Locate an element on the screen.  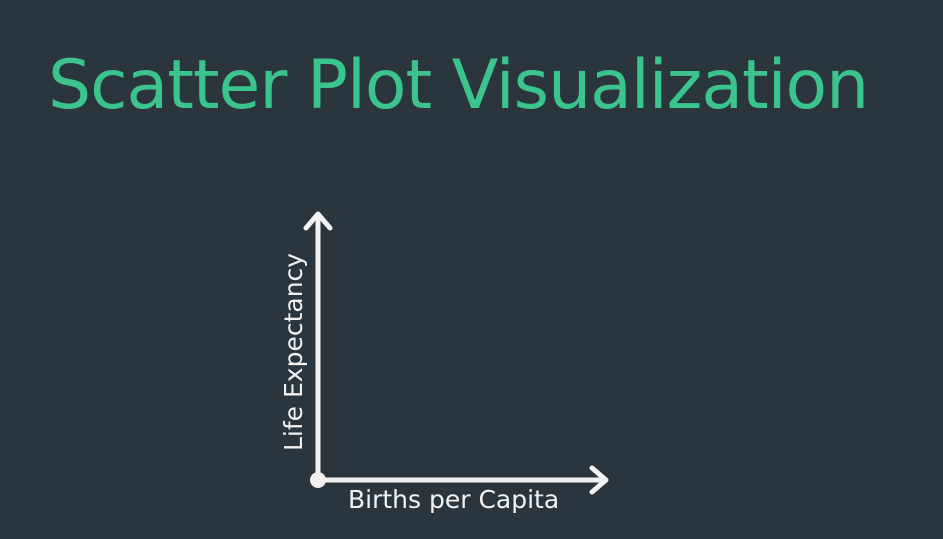
x-axis-label: Births per Capita is located at coordinates (453, 499).